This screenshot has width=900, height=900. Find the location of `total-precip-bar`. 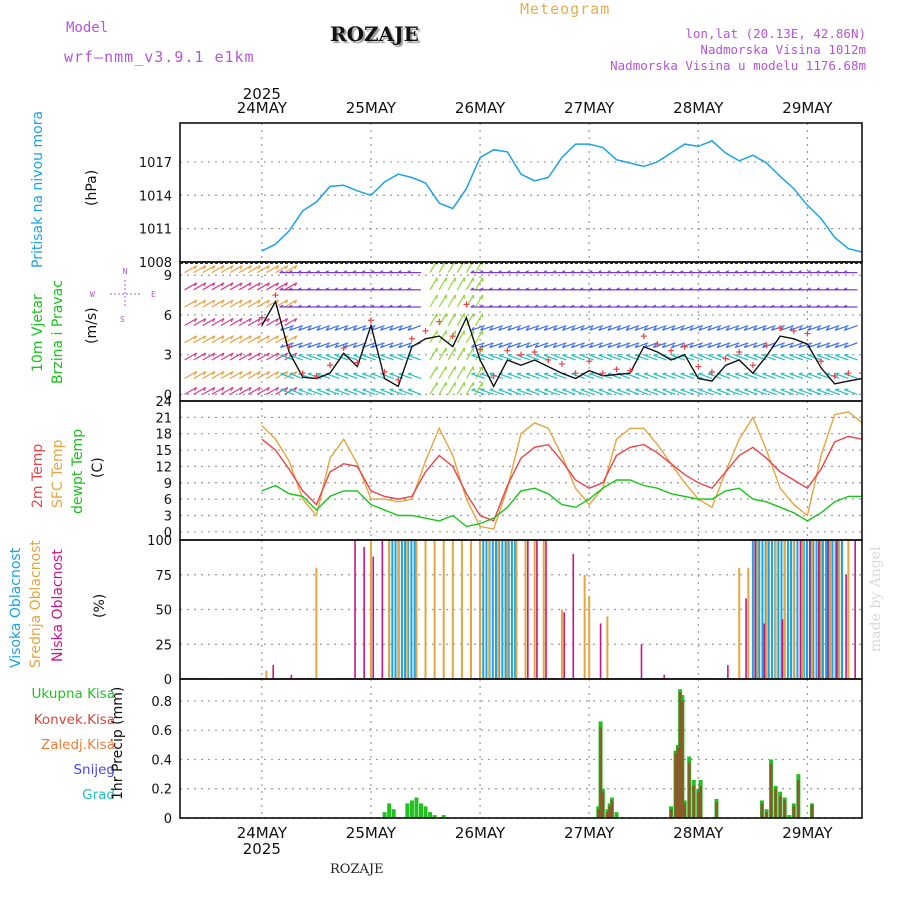

total-precip-bar is located at coordinates (384, 815).